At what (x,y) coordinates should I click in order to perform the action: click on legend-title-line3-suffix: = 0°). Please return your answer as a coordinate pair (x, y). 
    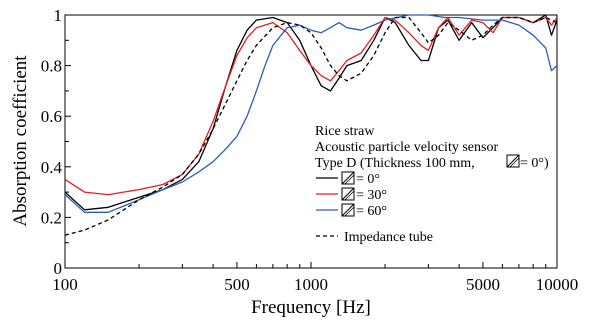
    Looking at the image, I should click on (534, 163).